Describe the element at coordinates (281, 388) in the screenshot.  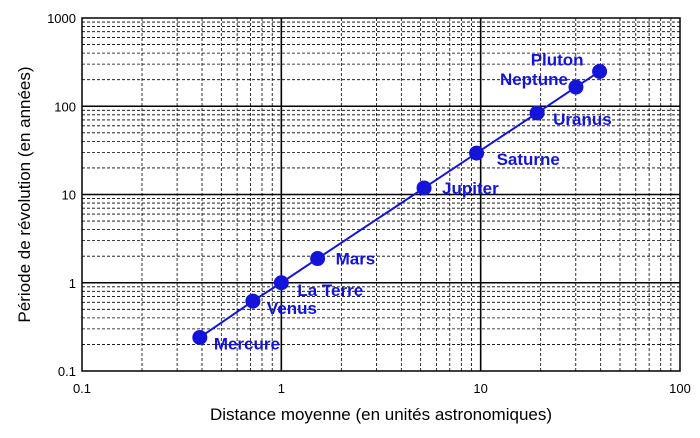
I see `x-tick-label: 1` at that location.